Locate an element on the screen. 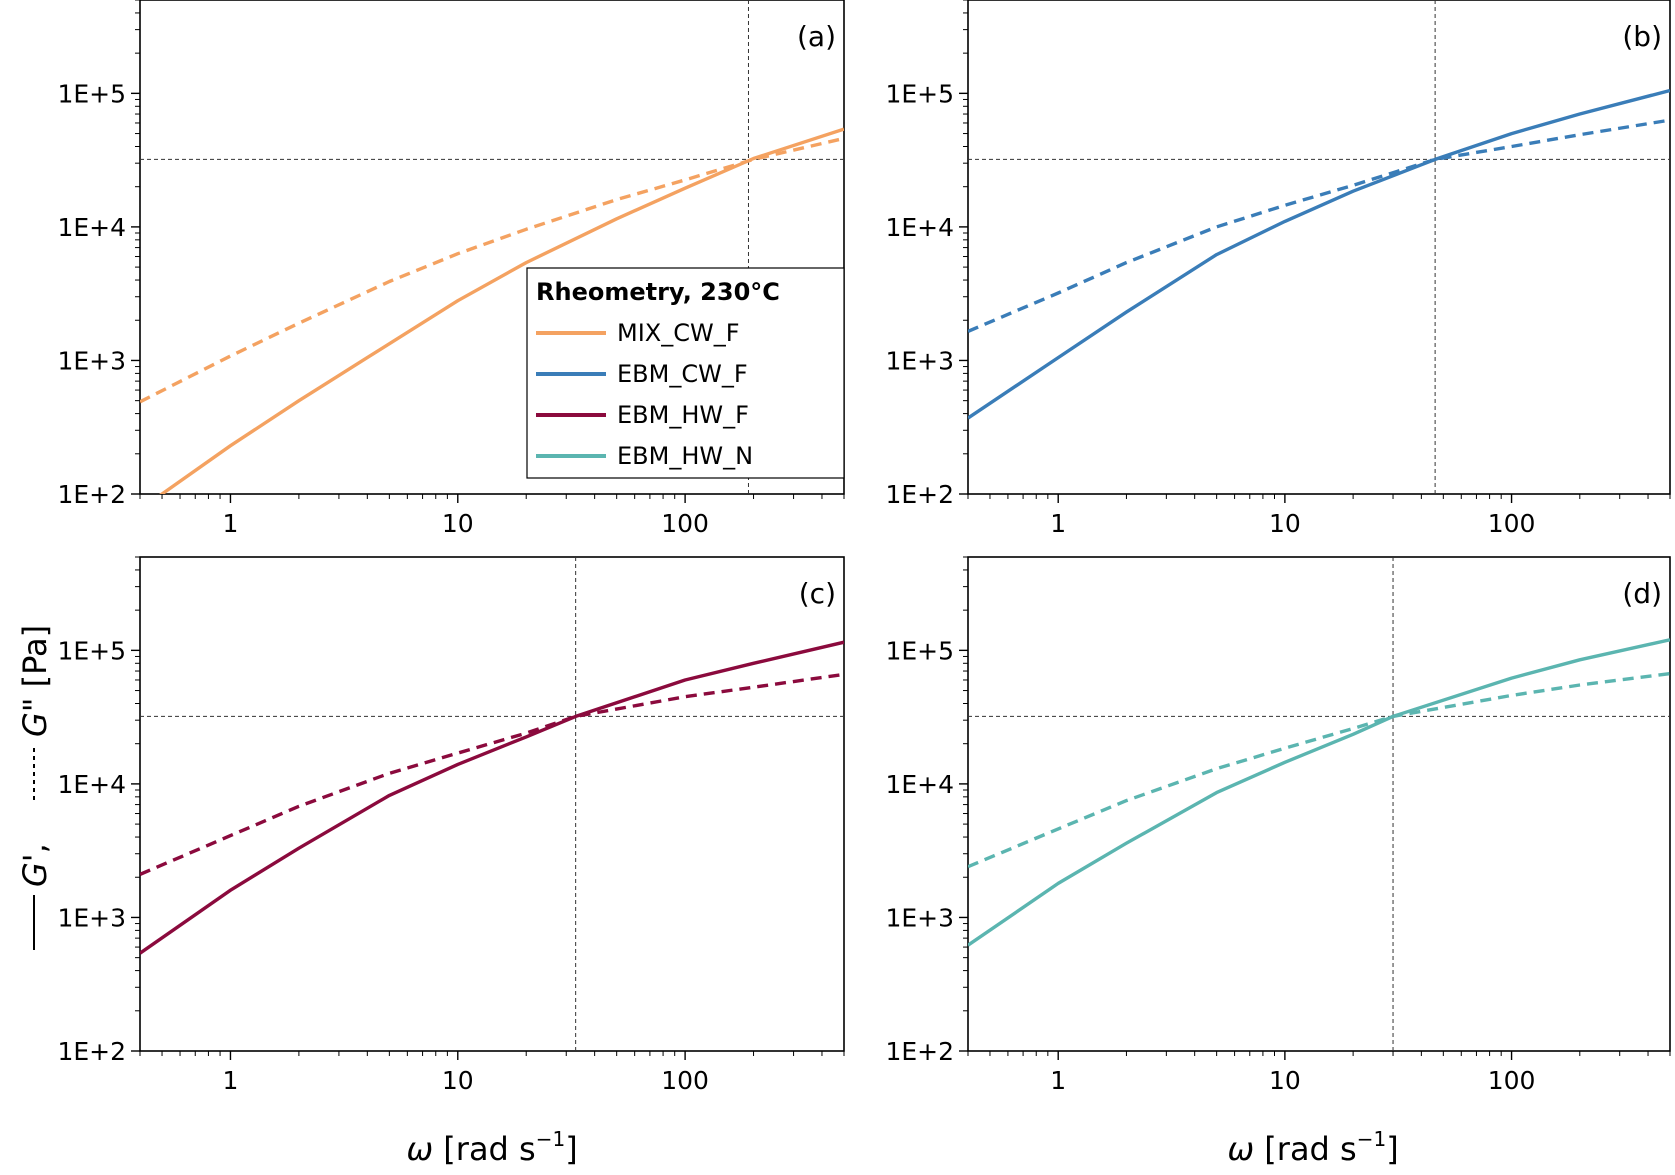  ylabel-dashed-symbol: G" is located at coordinates (35, 717).